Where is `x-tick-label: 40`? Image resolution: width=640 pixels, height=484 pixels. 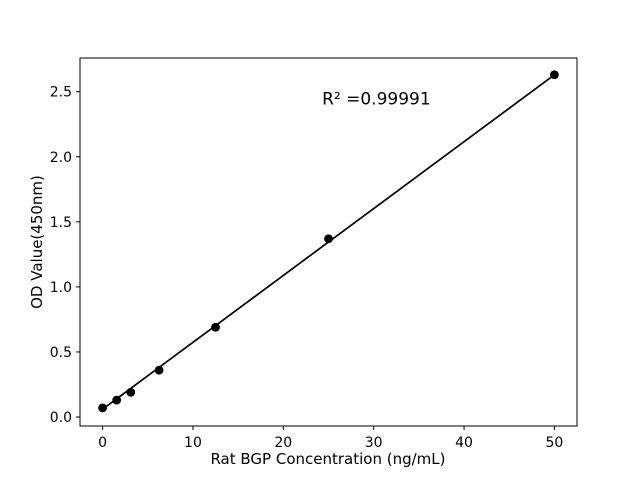 x-tick-label: 40 is located at coordinates (464, 443).